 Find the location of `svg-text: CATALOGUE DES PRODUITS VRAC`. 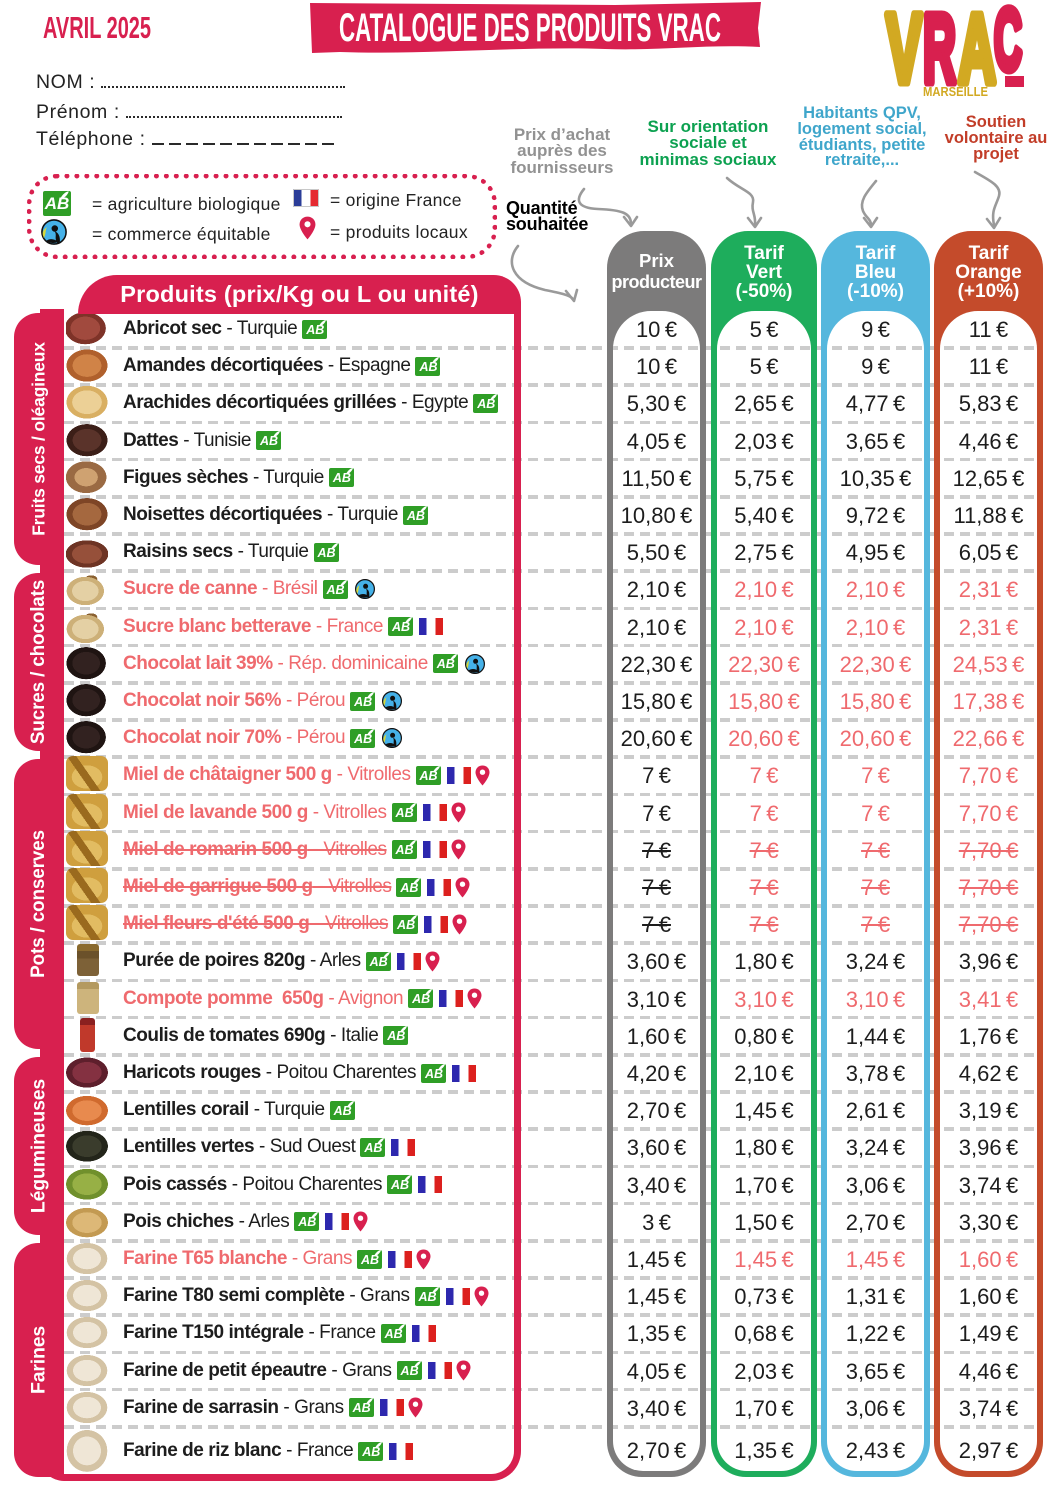

svg-text: CATALOGUE DES PRODUITS VRAC is located at coordinates (530, 28).